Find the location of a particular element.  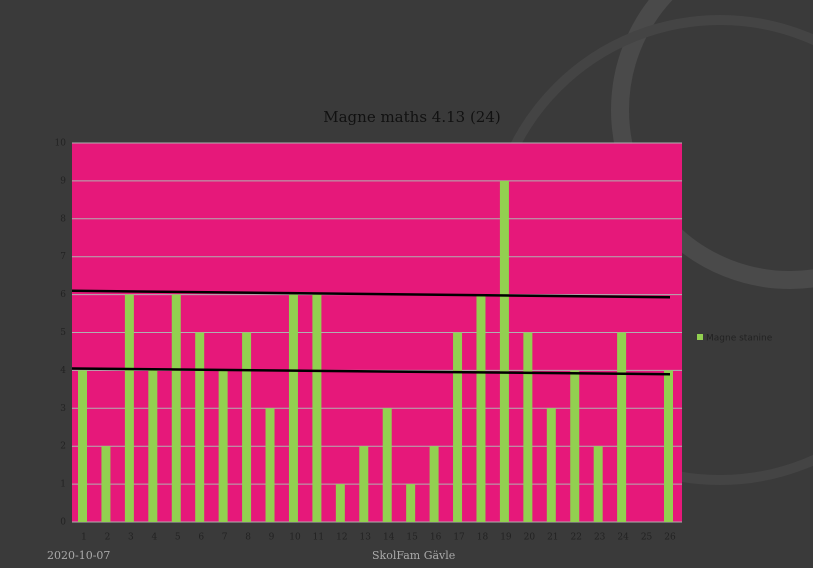

y-tick-label: 1 is located at coordinates (63, 485).